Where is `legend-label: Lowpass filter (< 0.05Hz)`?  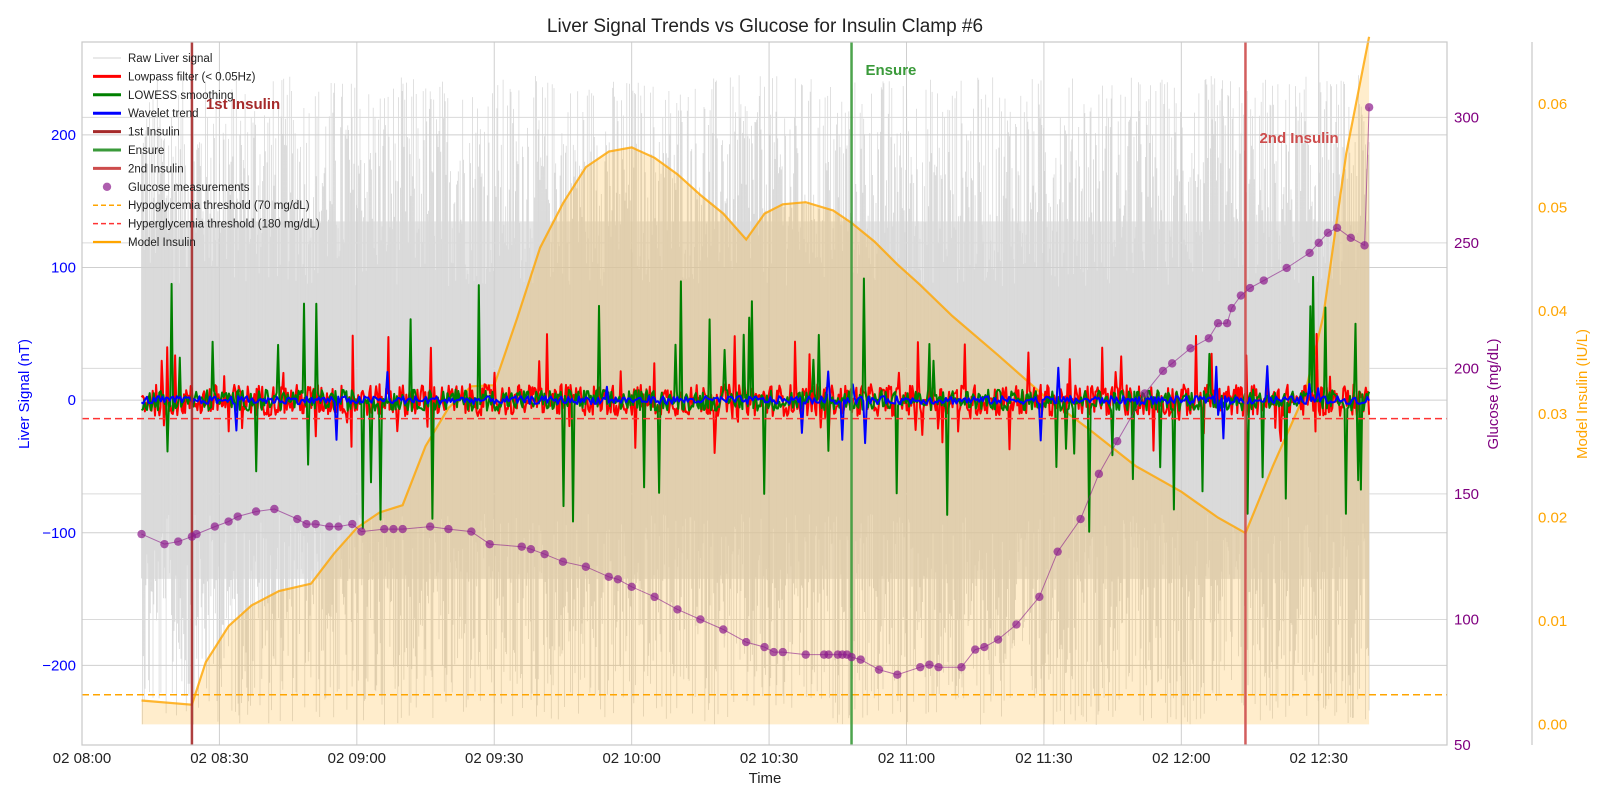 legend-label: Lowpass filter (< 0.05Hz) is located at coordinates (192, 77).